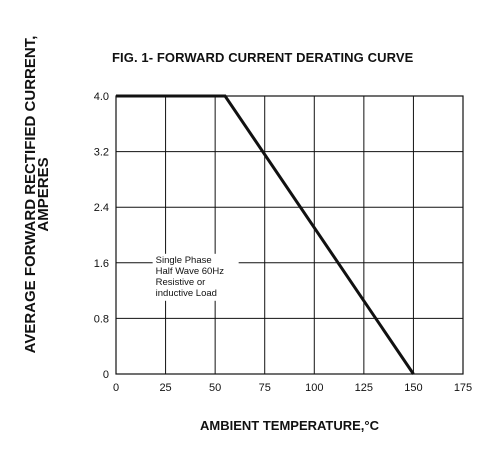 The image size is (498, 449). What do you see at coordinates (314, 388) in the screenshot?
I see `x-tick-label-100: 100` at bounding box center [314, 388].